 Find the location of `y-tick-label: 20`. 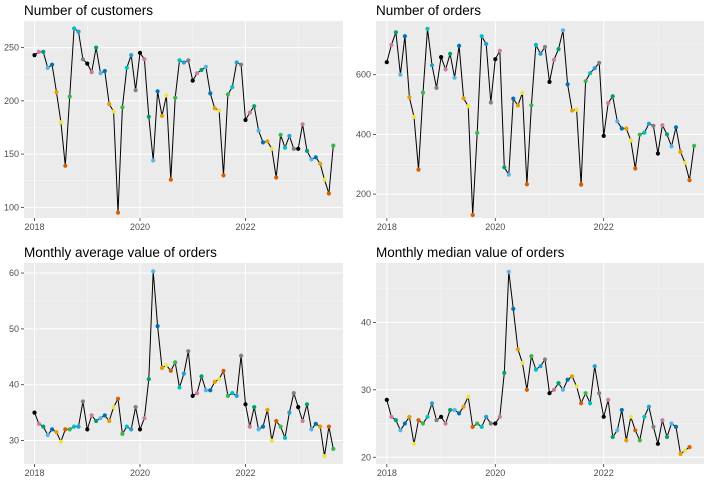

y-tick-label: 20 is located at coordinates (366, 457).